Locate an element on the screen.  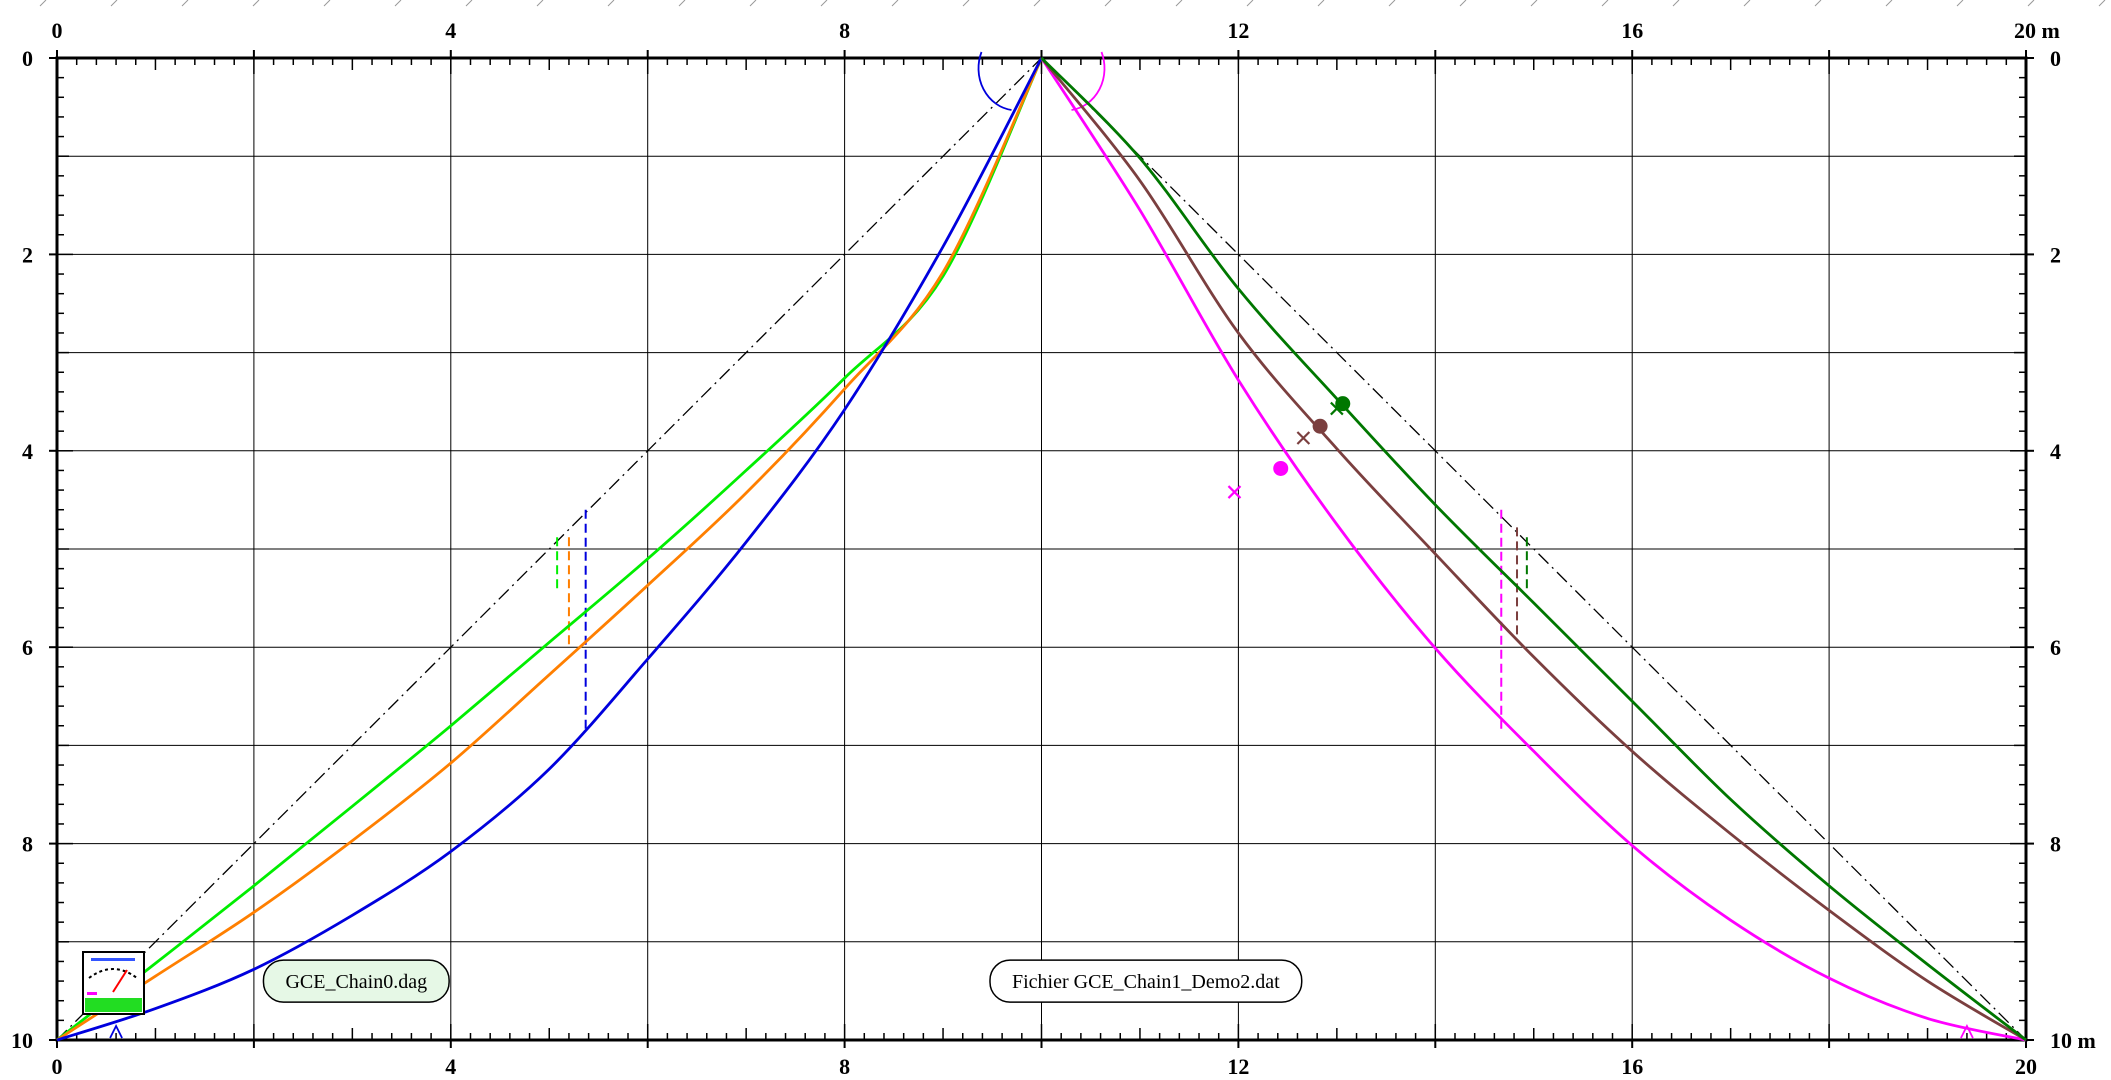
annotation-text: GCE_Chain0.dag is located at coordinates (356, 982).